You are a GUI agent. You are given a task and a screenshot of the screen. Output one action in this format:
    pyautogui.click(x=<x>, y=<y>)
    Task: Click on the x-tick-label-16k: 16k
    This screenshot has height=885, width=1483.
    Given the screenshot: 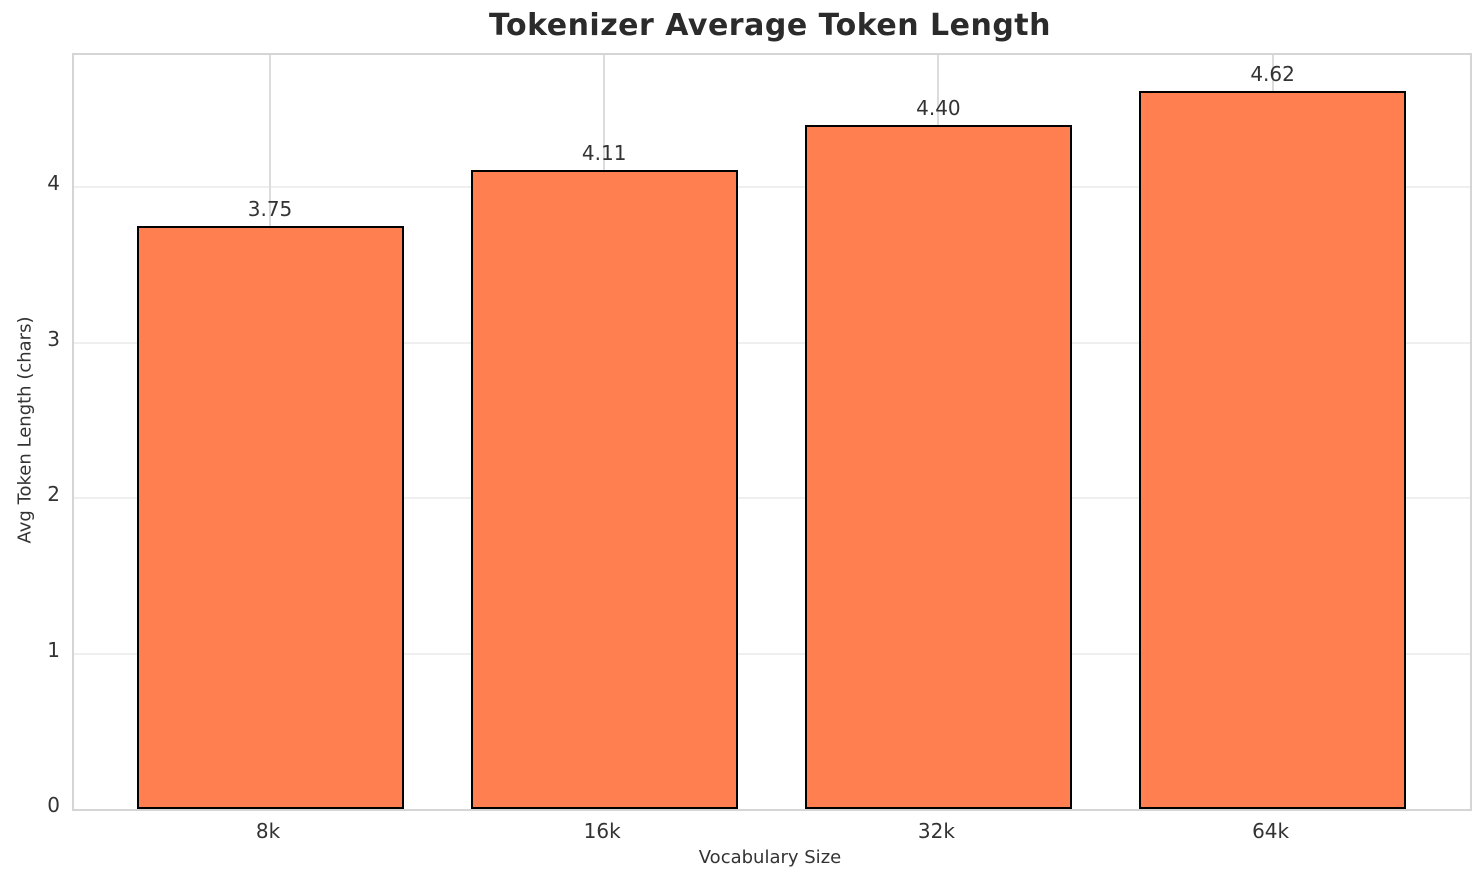 What is the action you would take?
    pyautogui.click(x=602, y=831)
    